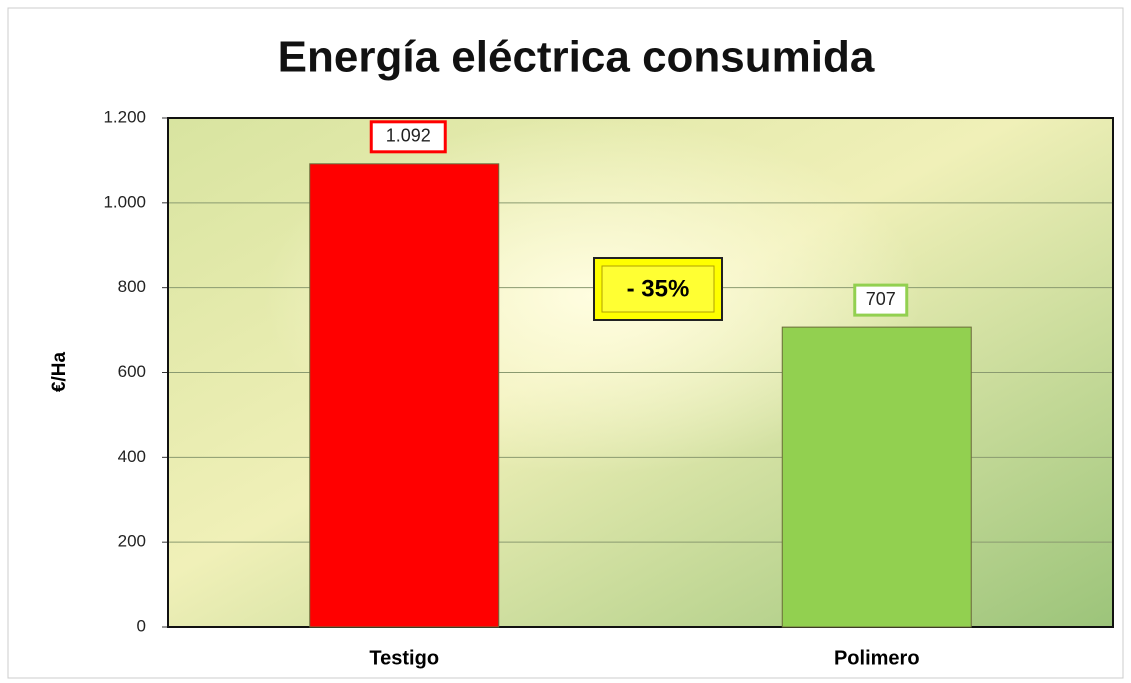 The height and width of the screenshot is (683, 1131). I want to click on y-tick-label: 600, so click(132, 371).